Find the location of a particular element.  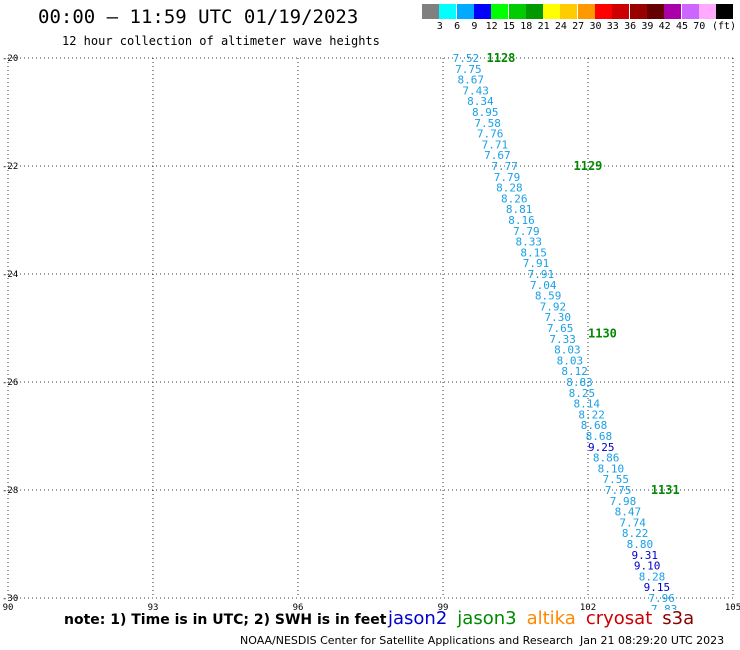

pass-number-label: 1131 is located at coordinates (665, 490).